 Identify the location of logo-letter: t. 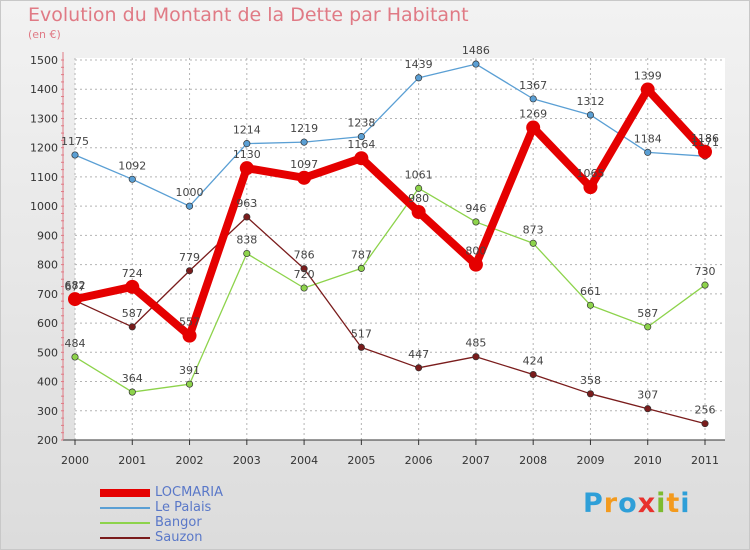
(673, 503).